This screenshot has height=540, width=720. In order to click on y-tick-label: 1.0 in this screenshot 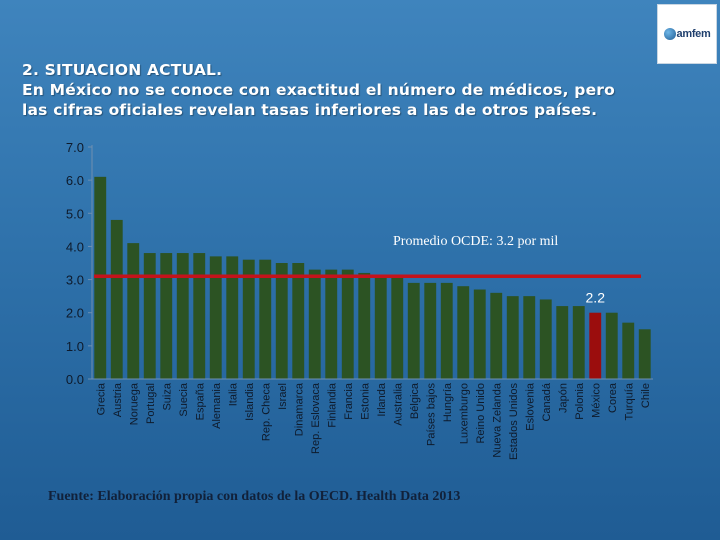, I will do `click(75, 346)`.